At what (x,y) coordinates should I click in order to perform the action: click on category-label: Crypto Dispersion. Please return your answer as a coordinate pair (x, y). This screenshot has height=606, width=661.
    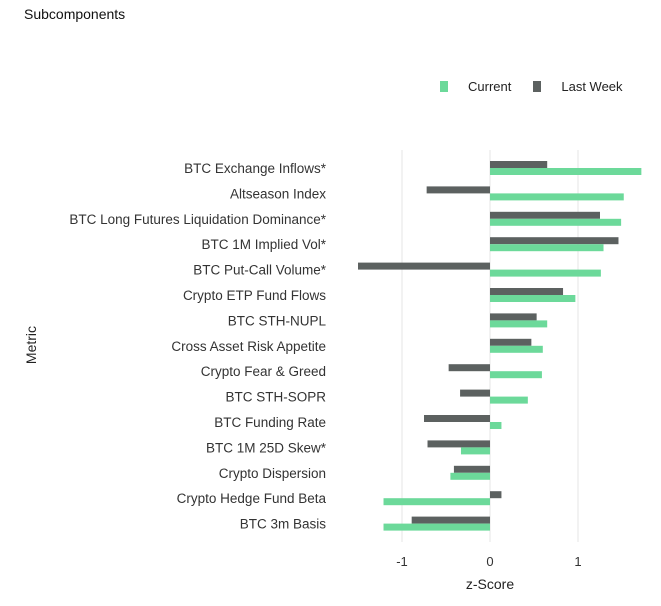
    Looking at the image, I should click on (272, 473).